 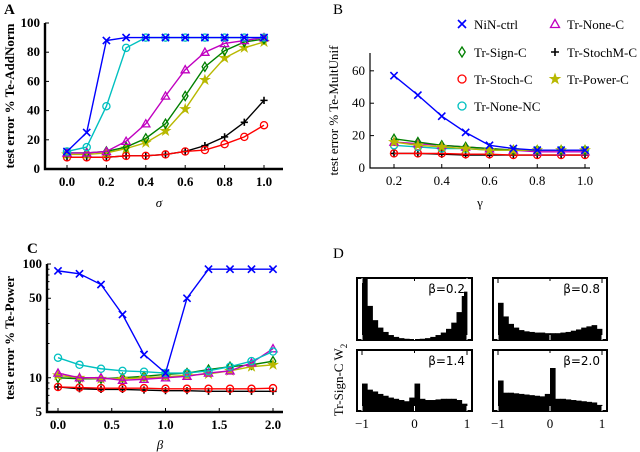 I want to click on panel-letter: A, so click(x=9, y=10).